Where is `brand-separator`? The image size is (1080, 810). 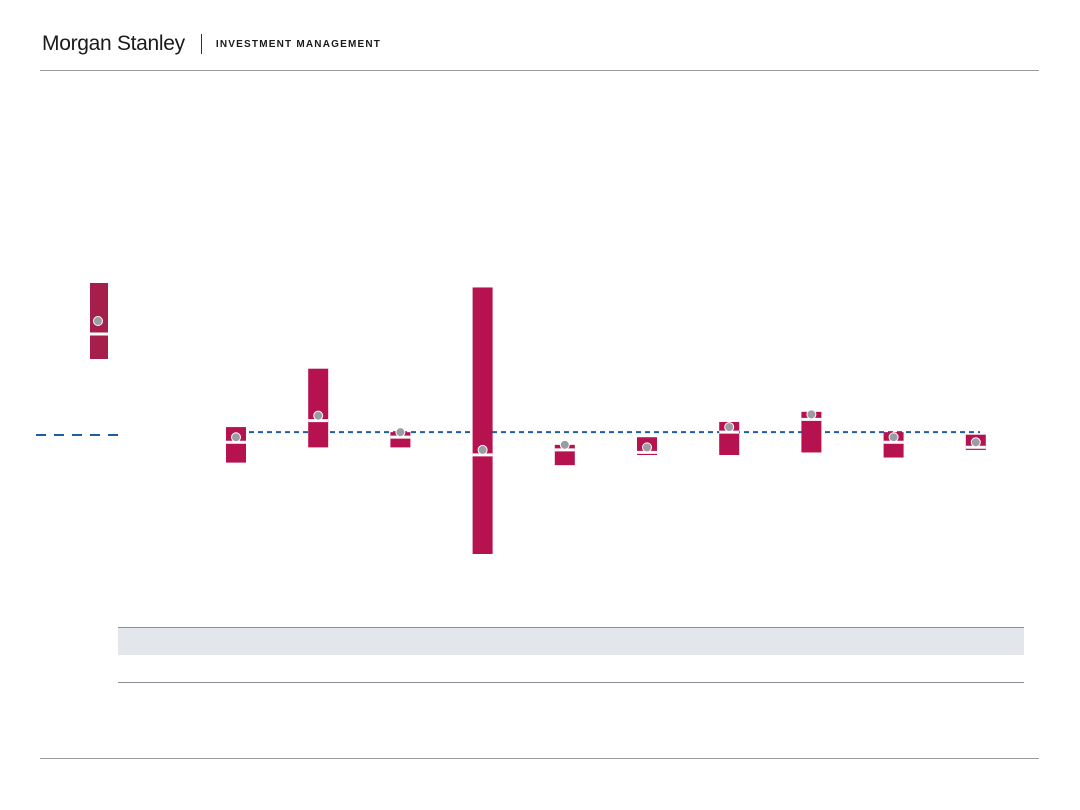
brand-separator is located at coordinates (201, 44).